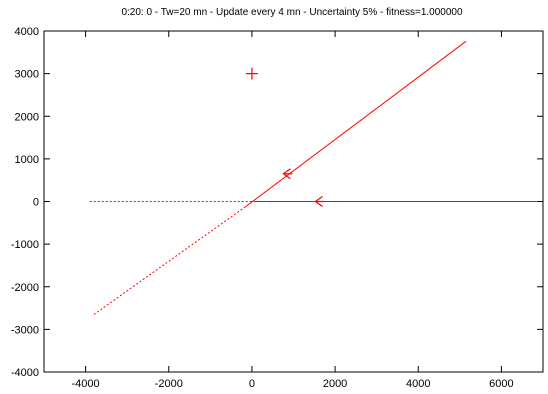 This screenshot has width=548, height=394. What do you see at coordinates (418, 384) in the screenshot?
I see `x-tick-label-4: 4000` at bounding box center [418, 384].